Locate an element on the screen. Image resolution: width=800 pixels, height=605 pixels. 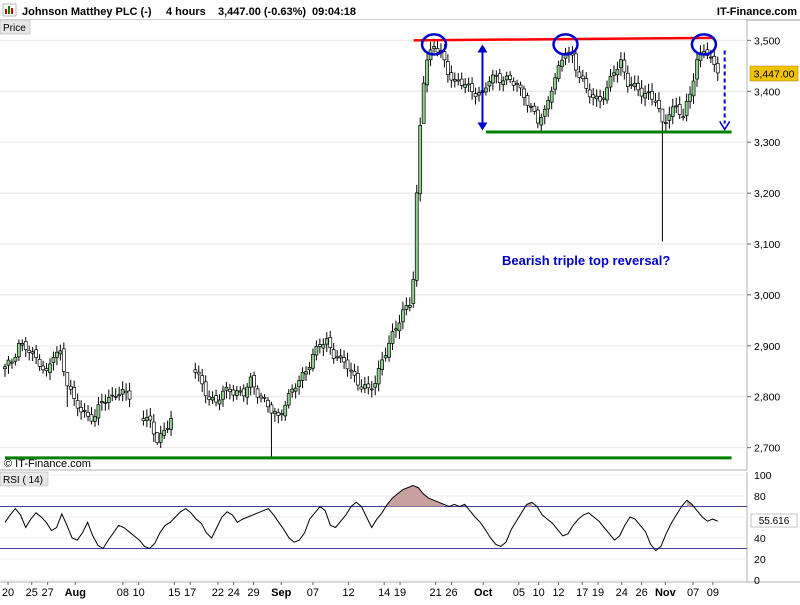
last-price-label: 3,447.00 is located at coordinates (774, 75).